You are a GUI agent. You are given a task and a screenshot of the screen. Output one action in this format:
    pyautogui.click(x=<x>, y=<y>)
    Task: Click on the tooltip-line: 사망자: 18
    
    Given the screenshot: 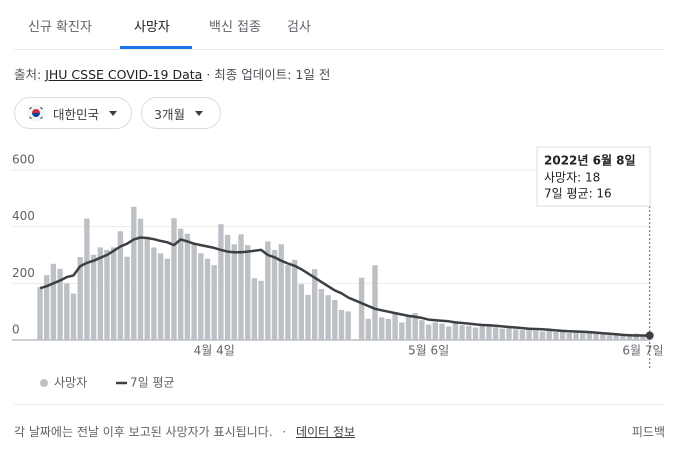 What is the action you would take?
    pyautogui.click(x=572, y=178)
    